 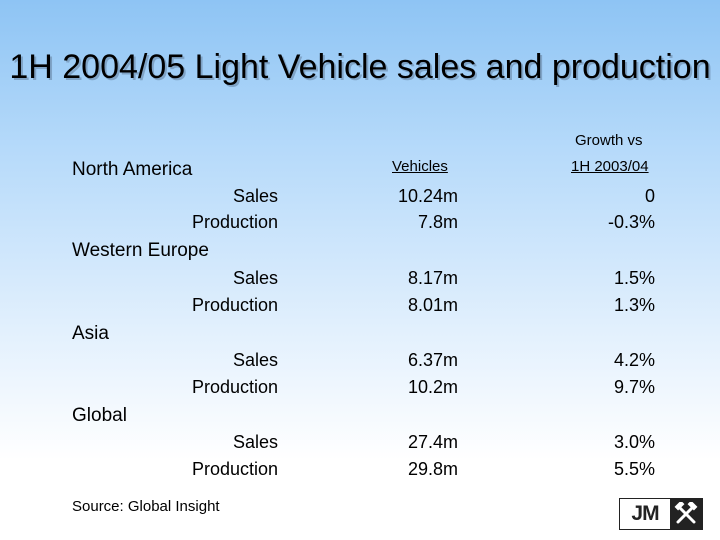 What do you see at coordinates (634, 360) in the screenshot?
I see `growth-value: 4.2%` at bounding box center [634, 360].